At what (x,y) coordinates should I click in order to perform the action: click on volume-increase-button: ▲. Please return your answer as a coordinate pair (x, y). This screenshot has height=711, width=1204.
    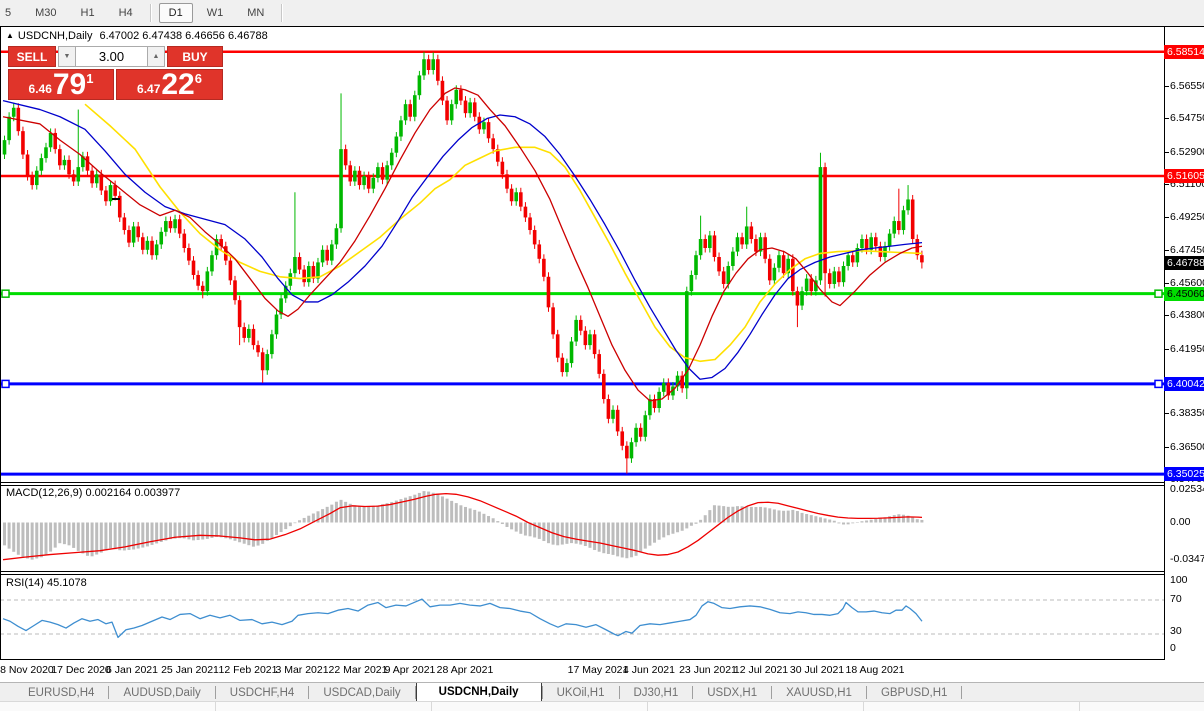
    Looking at the image, I should click on (156, 56).